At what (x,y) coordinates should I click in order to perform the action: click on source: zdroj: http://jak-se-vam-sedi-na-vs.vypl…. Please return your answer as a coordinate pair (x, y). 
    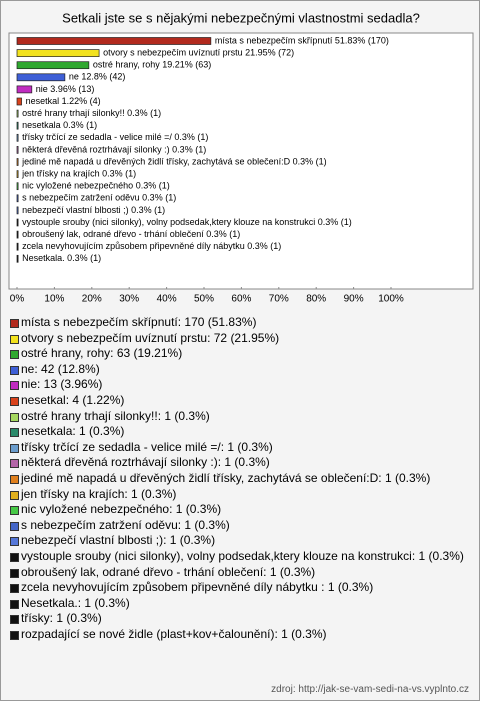
    Looking at the image, I should click on (370, 689).